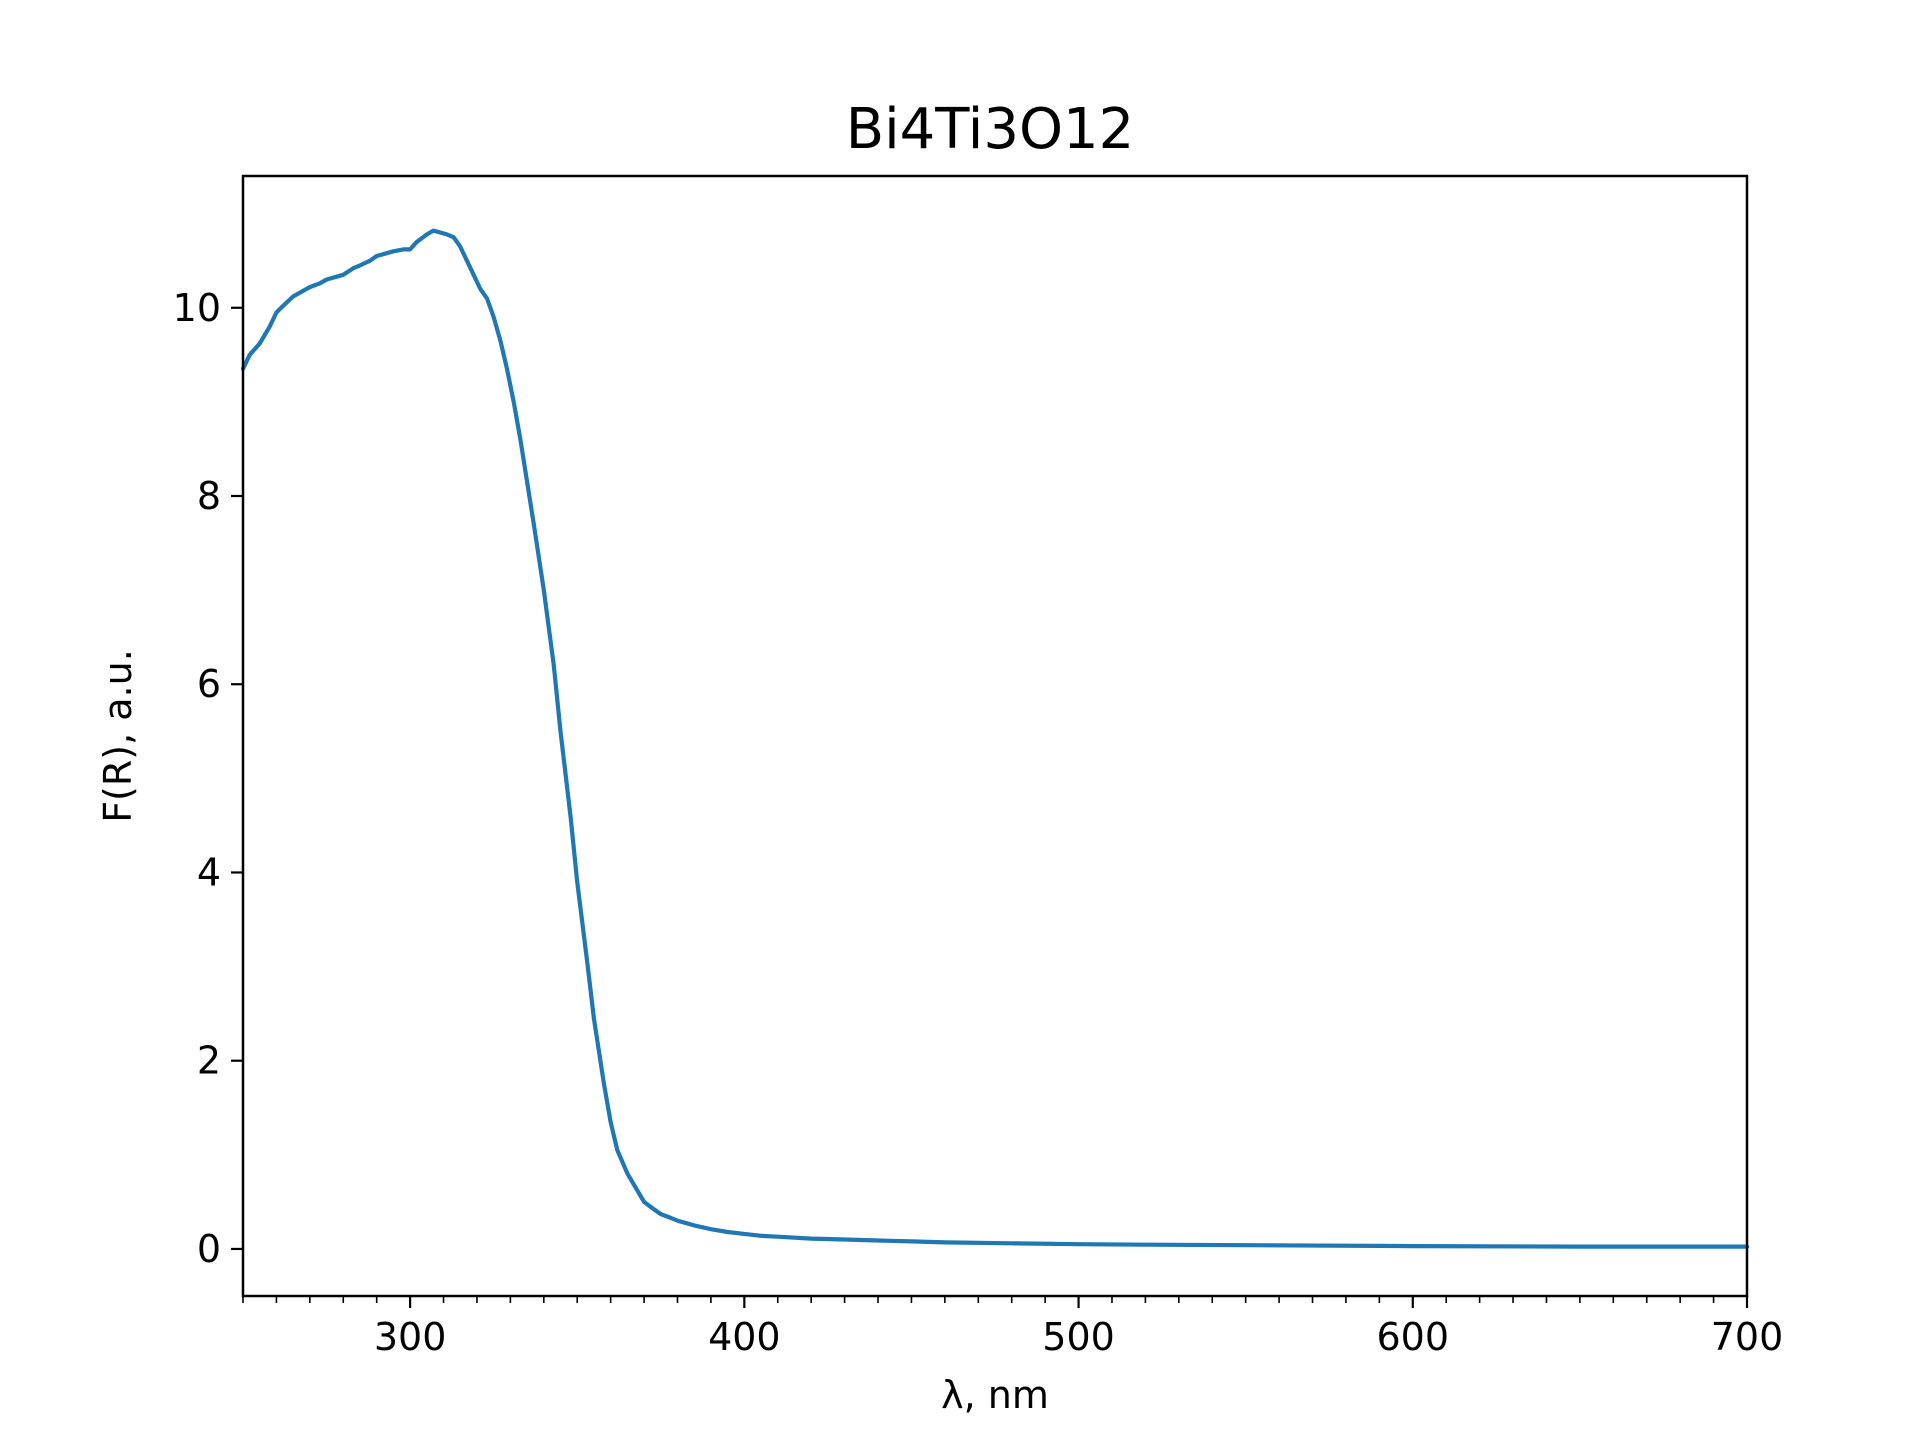  What do you see at coordinates (1013, 1327) in the screenshot?
I see `x-axis: 300 400 500 600 700` at bounding box center [1013, 1327].